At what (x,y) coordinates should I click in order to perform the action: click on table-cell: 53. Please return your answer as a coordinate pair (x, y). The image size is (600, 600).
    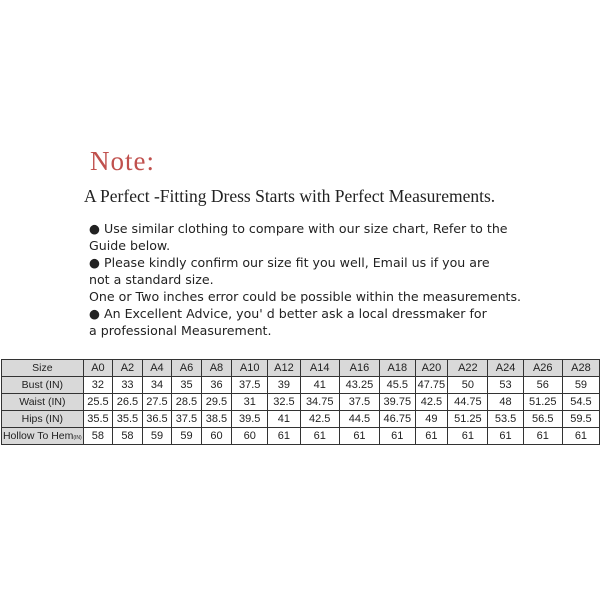
    Looking at the image, I should click on (505, 385).